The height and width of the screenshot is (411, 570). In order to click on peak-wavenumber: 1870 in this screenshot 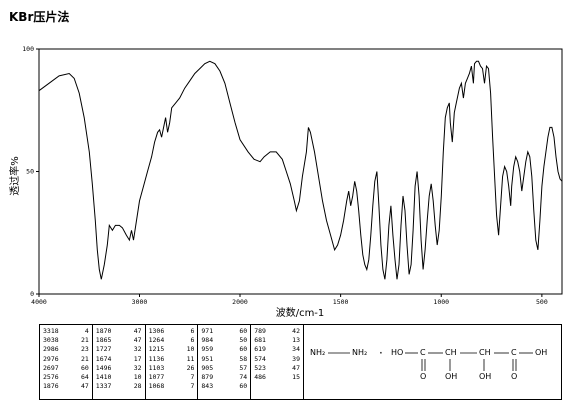, I will do `click(103, 331)`.